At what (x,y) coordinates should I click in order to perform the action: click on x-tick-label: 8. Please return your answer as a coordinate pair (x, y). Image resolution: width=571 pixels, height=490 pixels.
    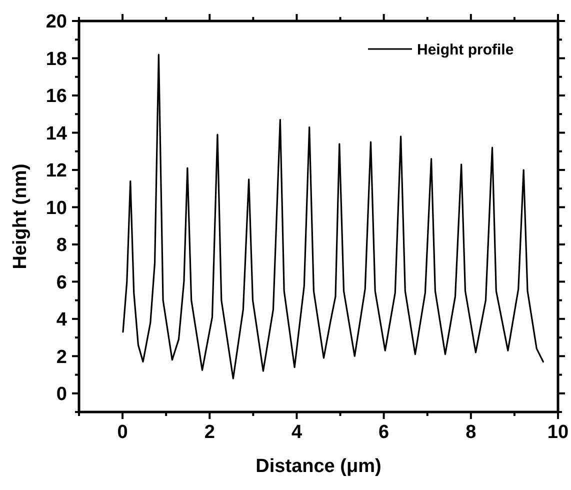
    Looking at the image, I should click on (471, 432).